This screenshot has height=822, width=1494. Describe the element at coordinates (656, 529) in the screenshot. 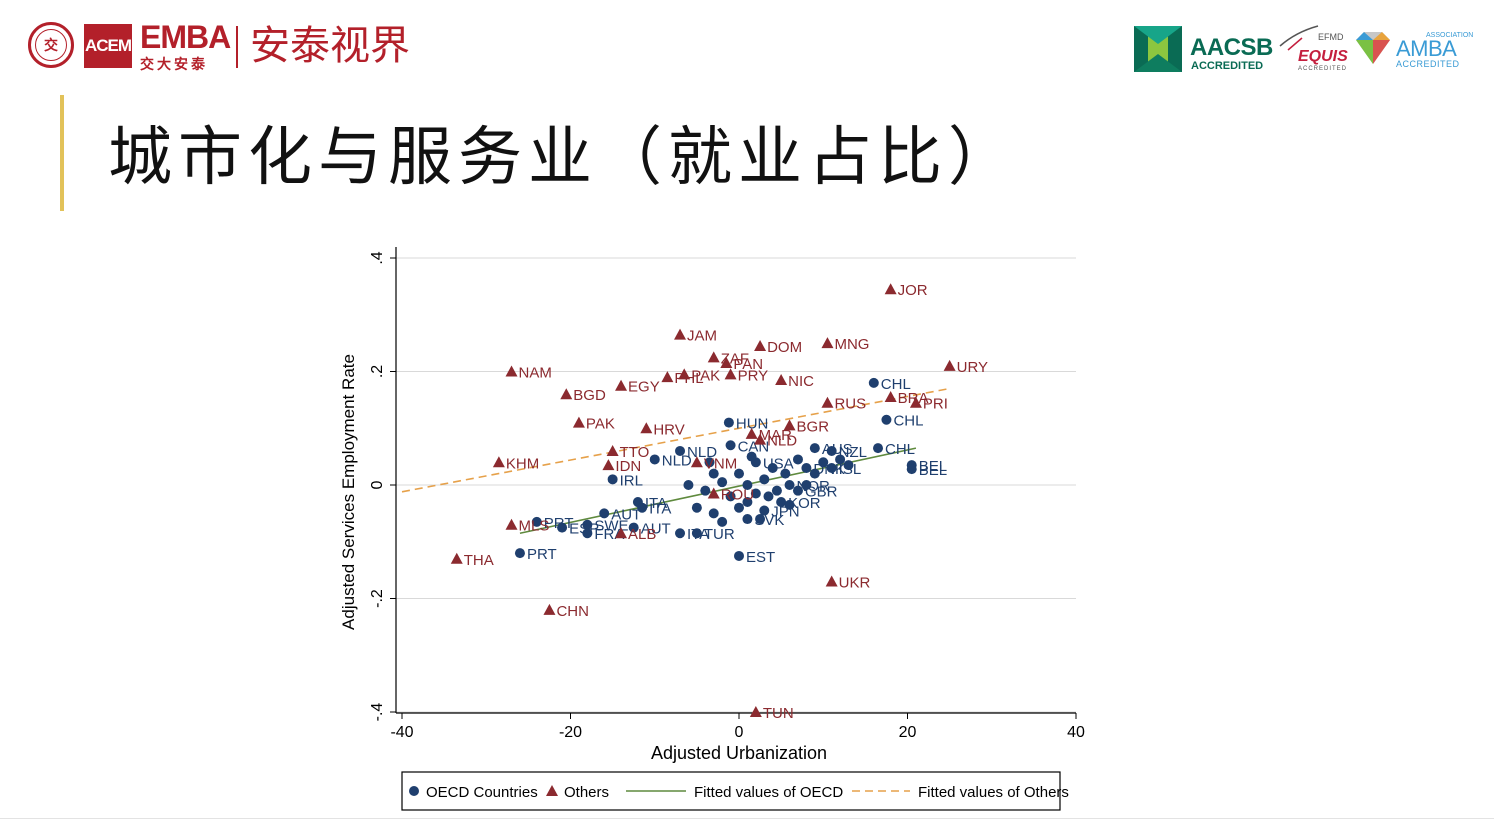

I see `point-label: AUT` at that location.